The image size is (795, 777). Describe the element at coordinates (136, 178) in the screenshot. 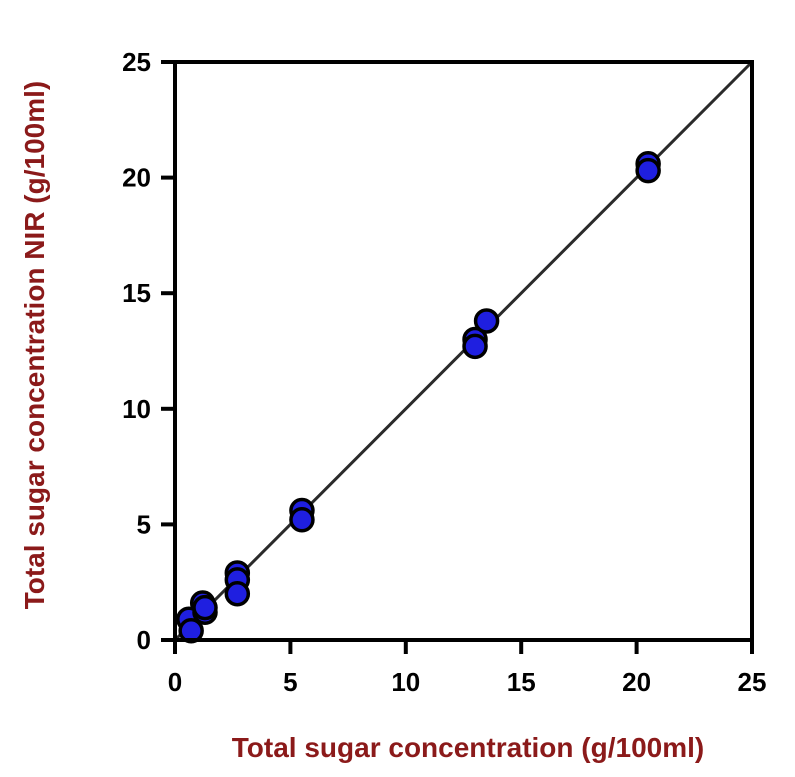

I see `y-tick-label: 20` at that location.